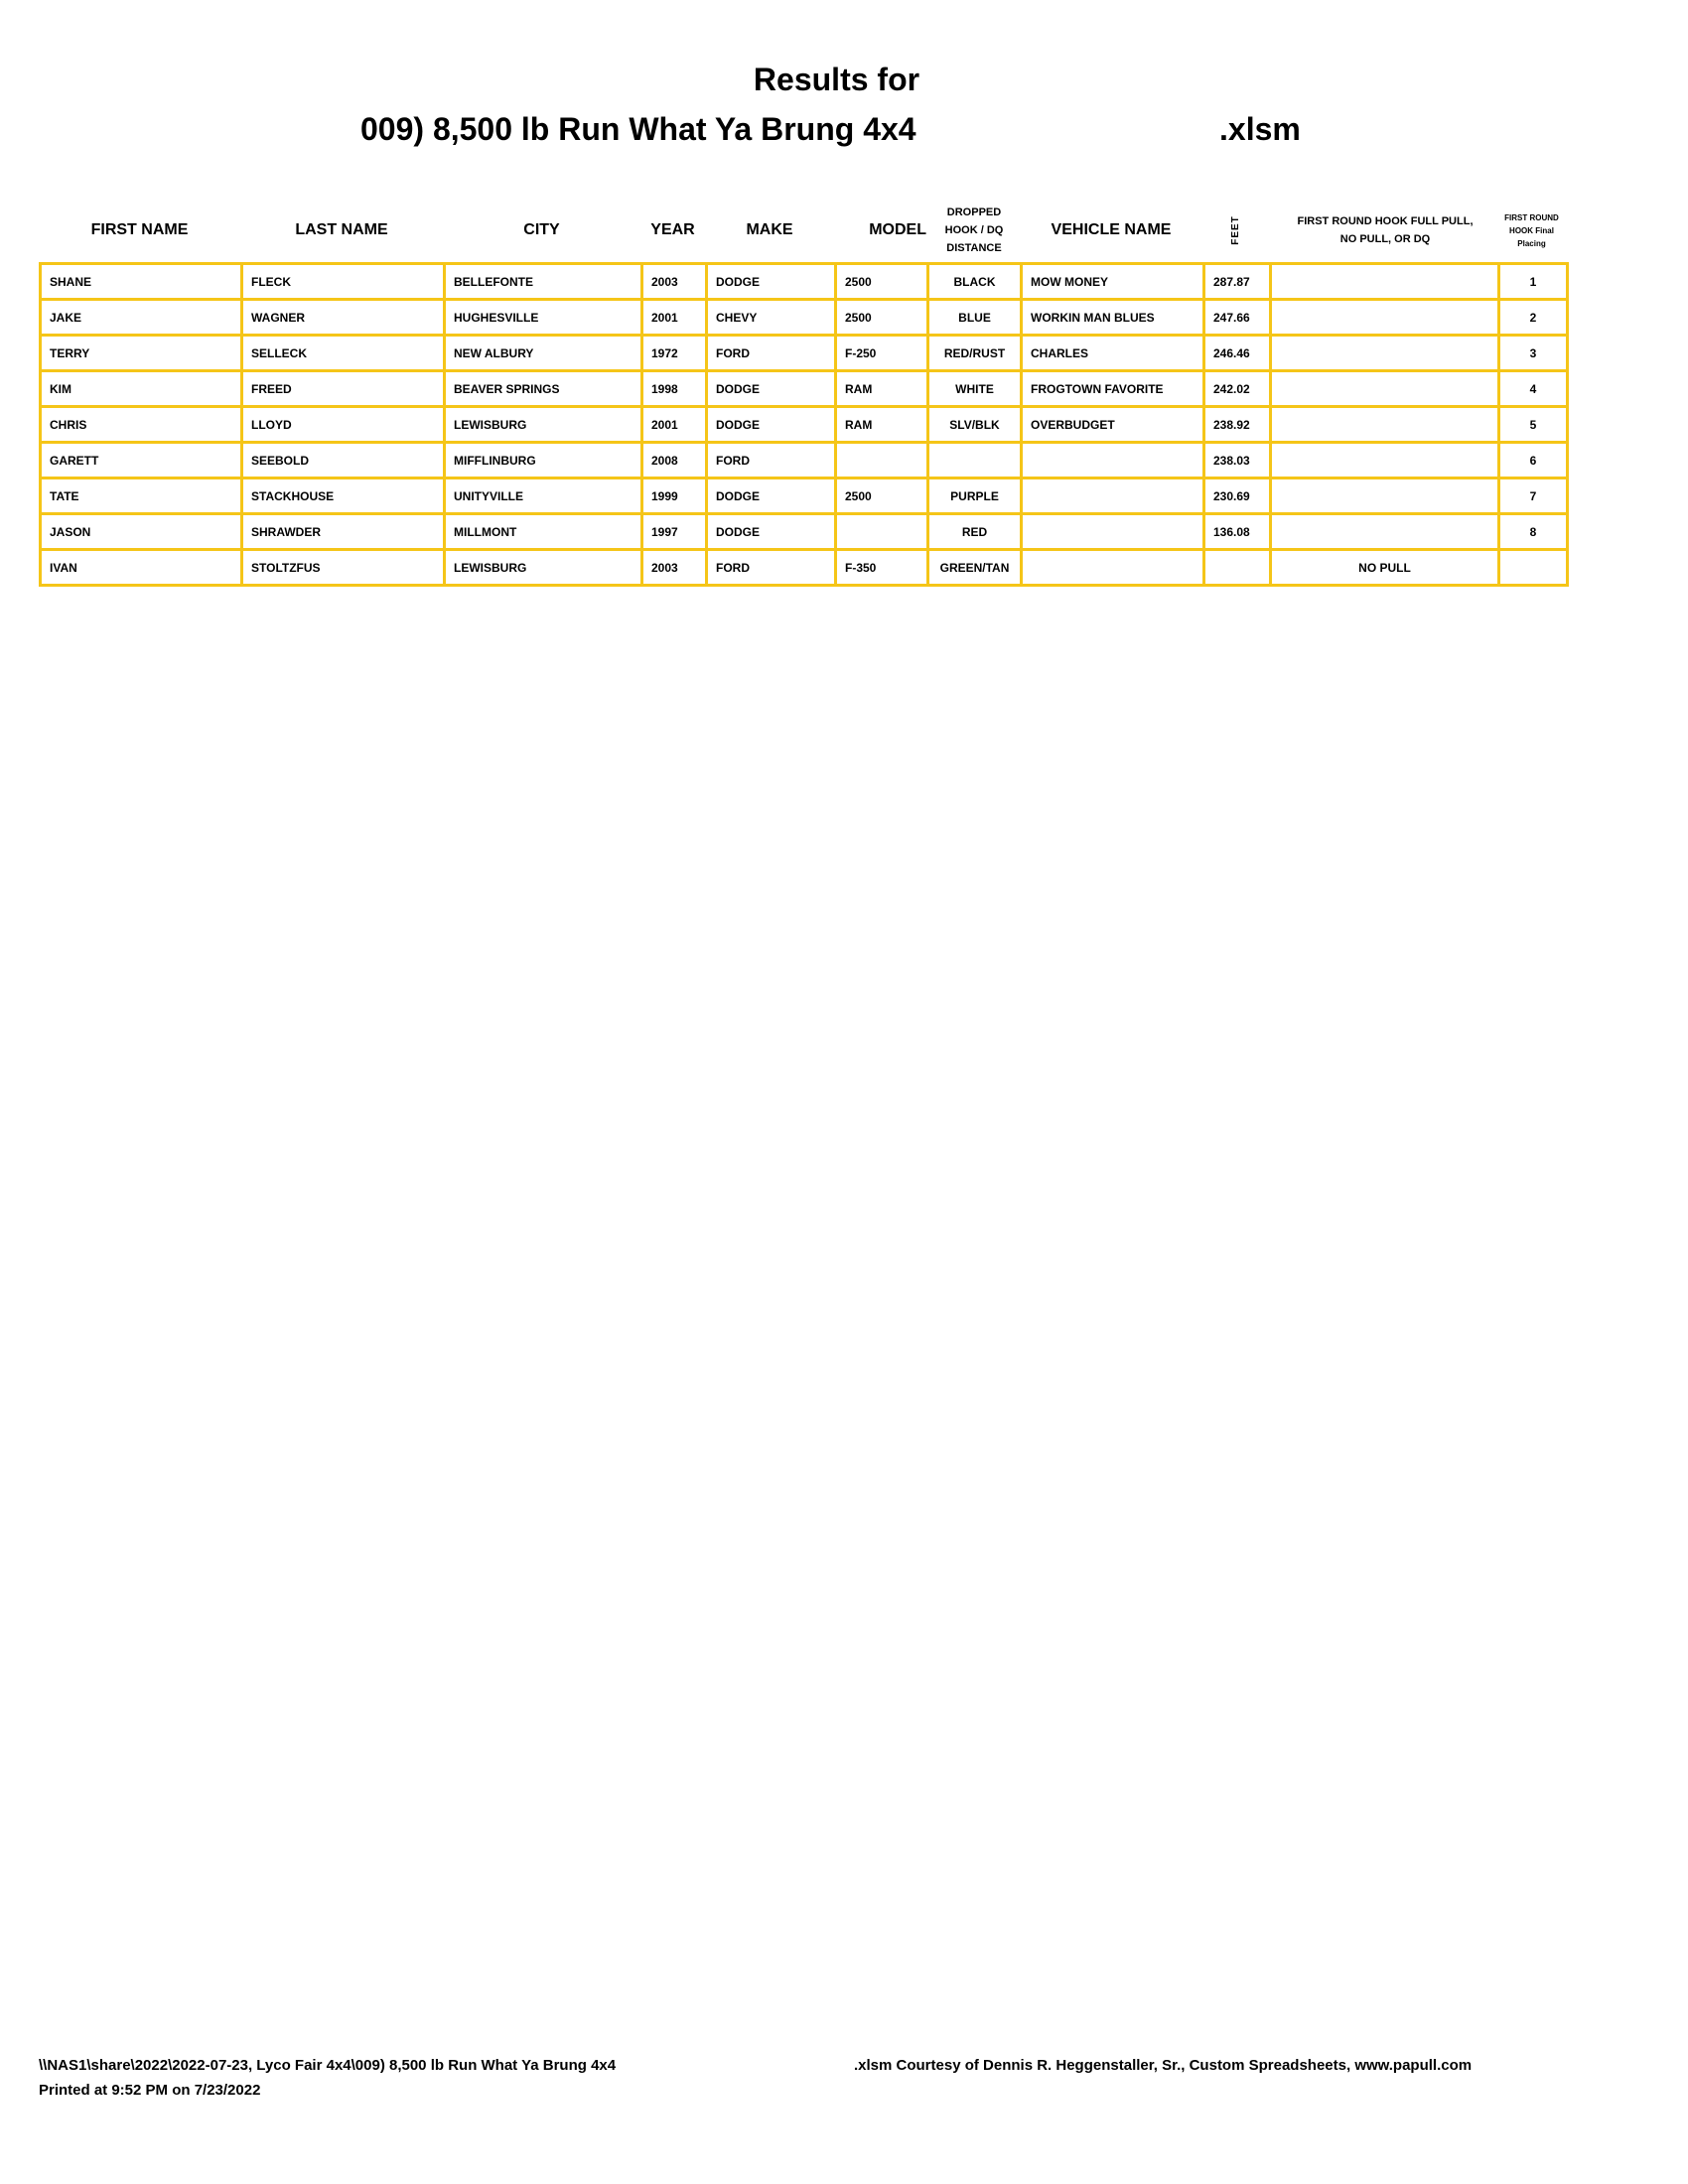 This screenshot has height=2184, width=1688. I want to click on cell-vehicle-name: OVERBUDGET, so click(1112, 424).